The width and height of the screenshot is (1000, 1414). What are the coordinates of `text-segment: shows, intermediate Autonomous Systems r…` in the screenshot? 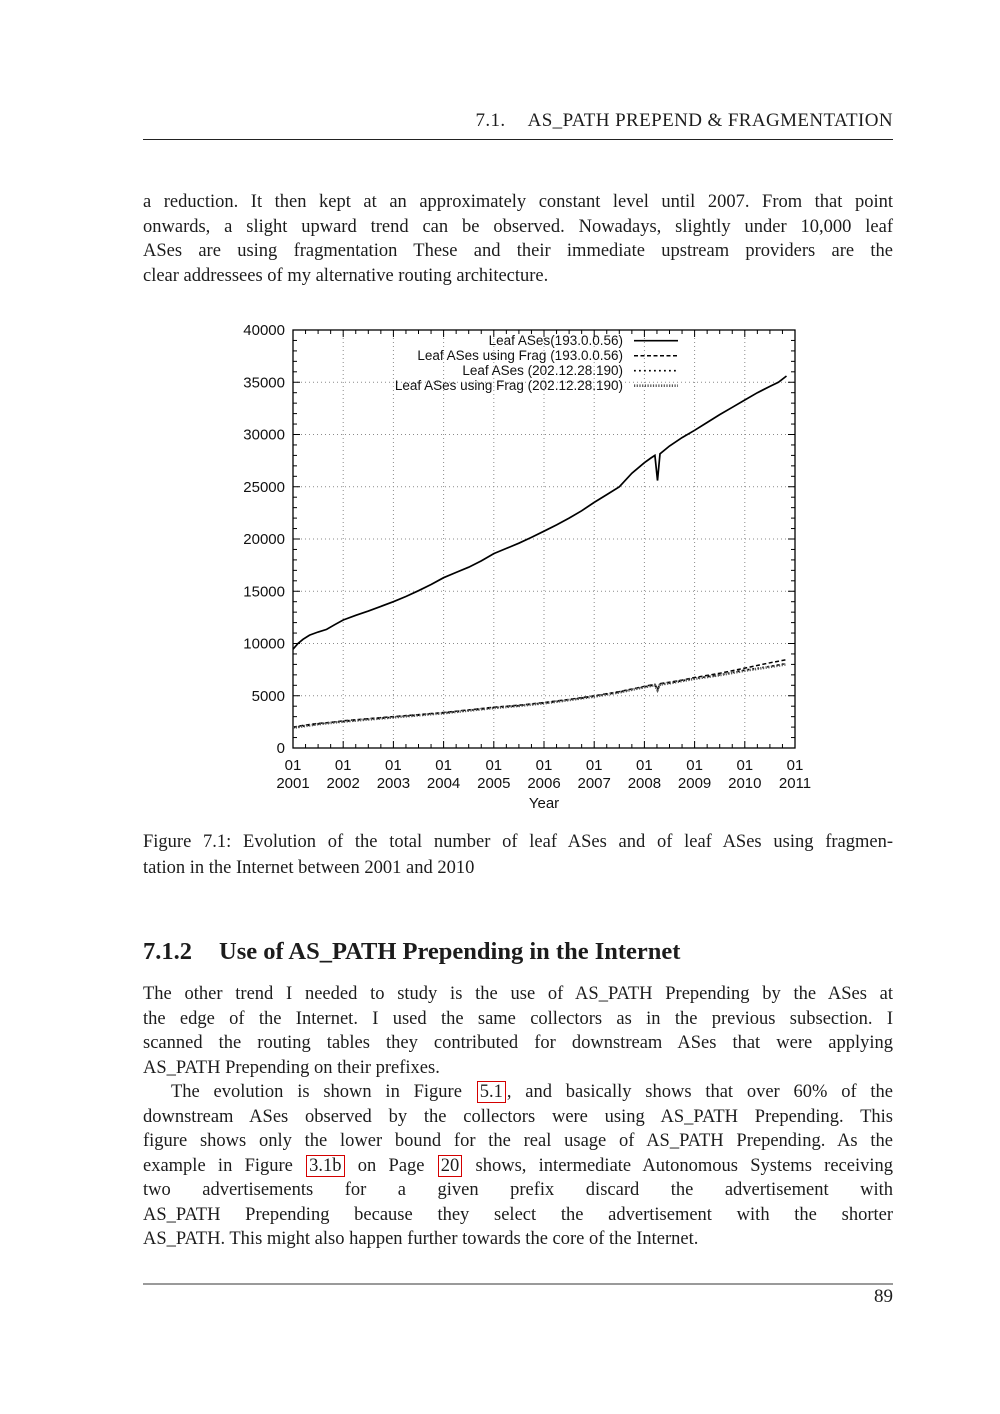 It's located at (678, 1165).